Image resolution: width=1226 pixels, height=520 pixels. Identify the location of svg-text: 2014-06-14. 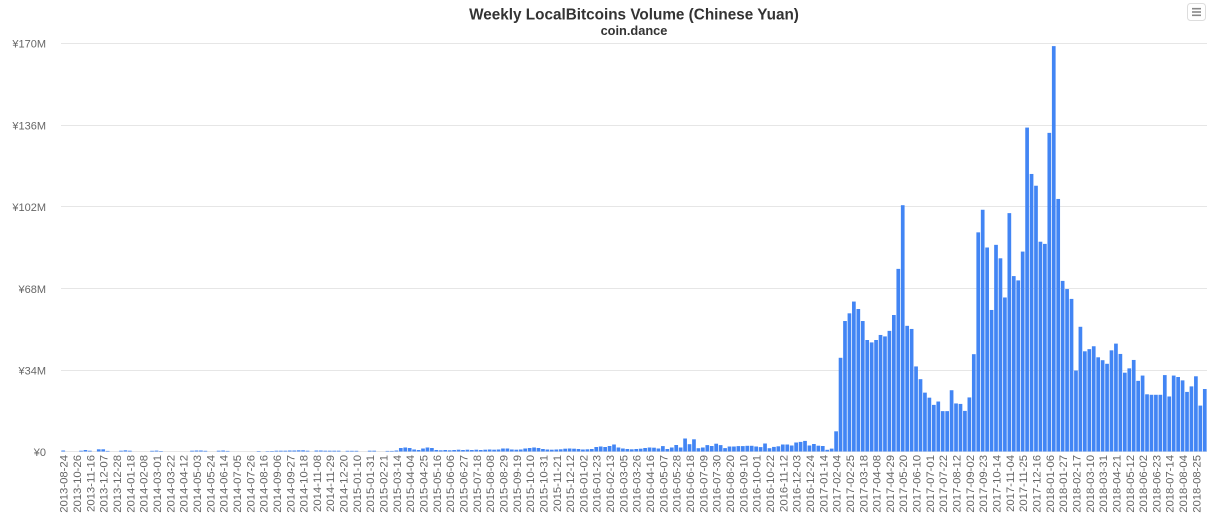
(225, 484).